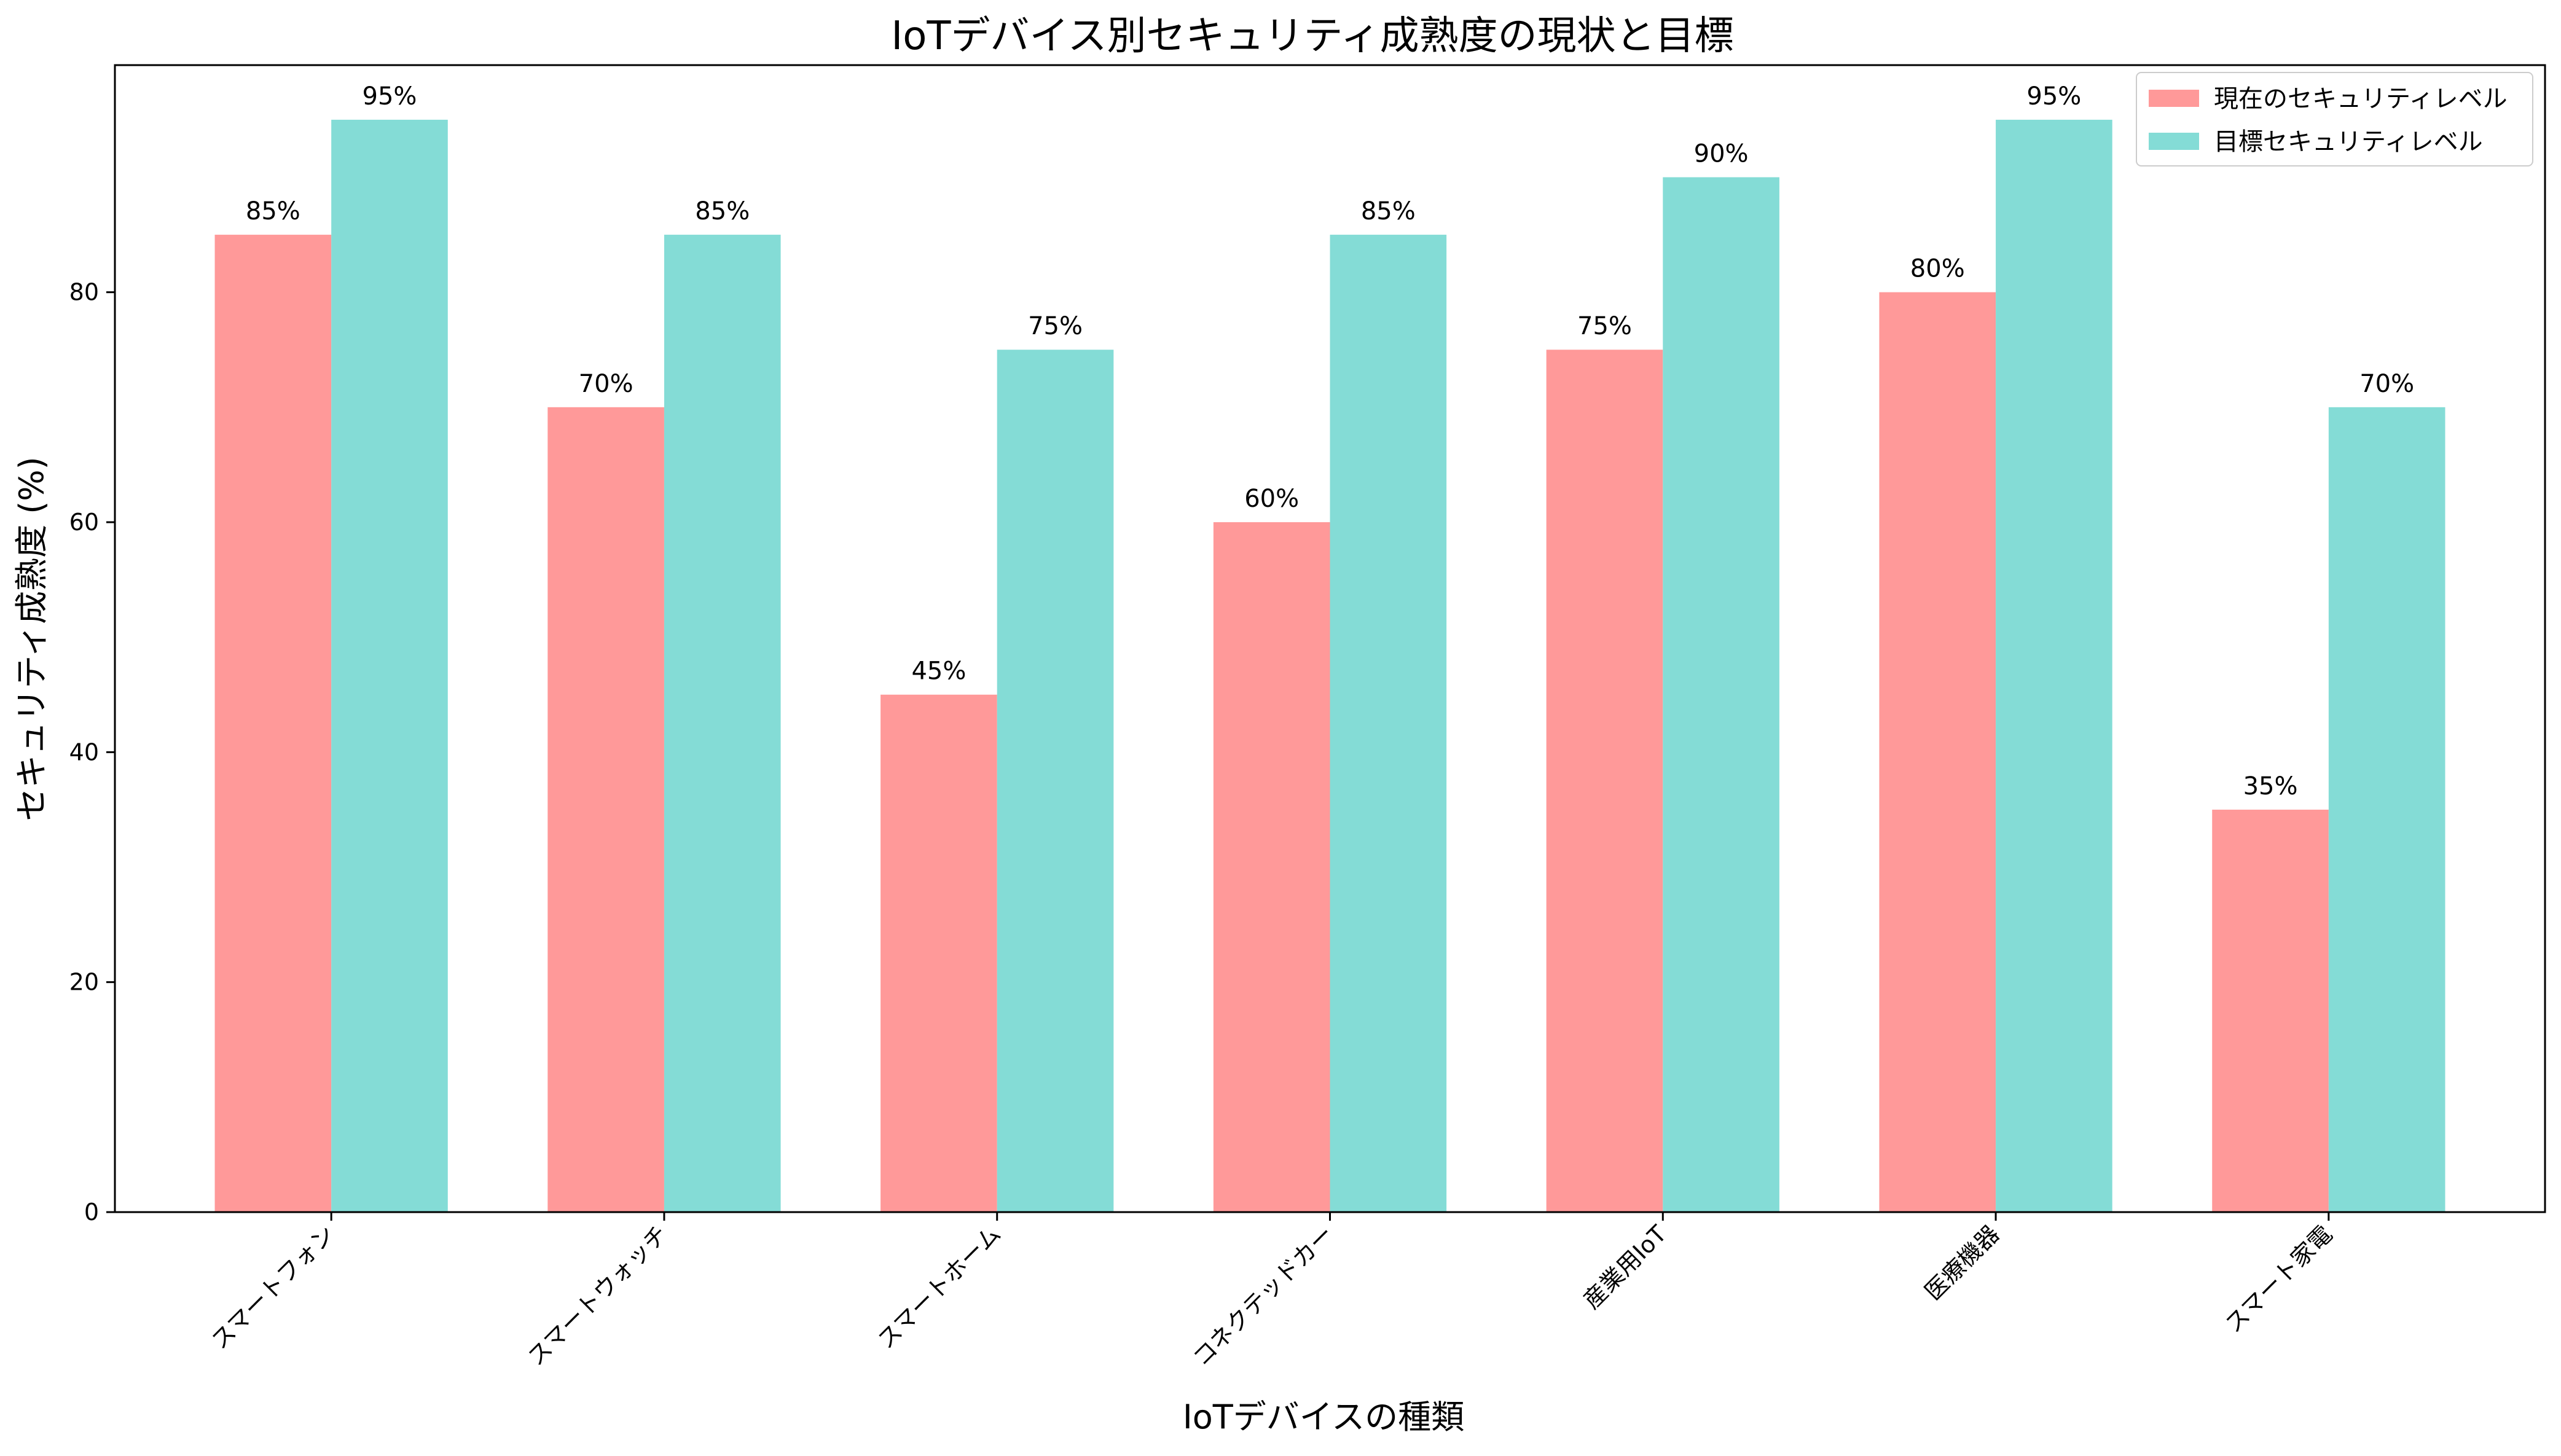  I want to click on x-tick-label-7: スマート家電, so click(2279, 1279).